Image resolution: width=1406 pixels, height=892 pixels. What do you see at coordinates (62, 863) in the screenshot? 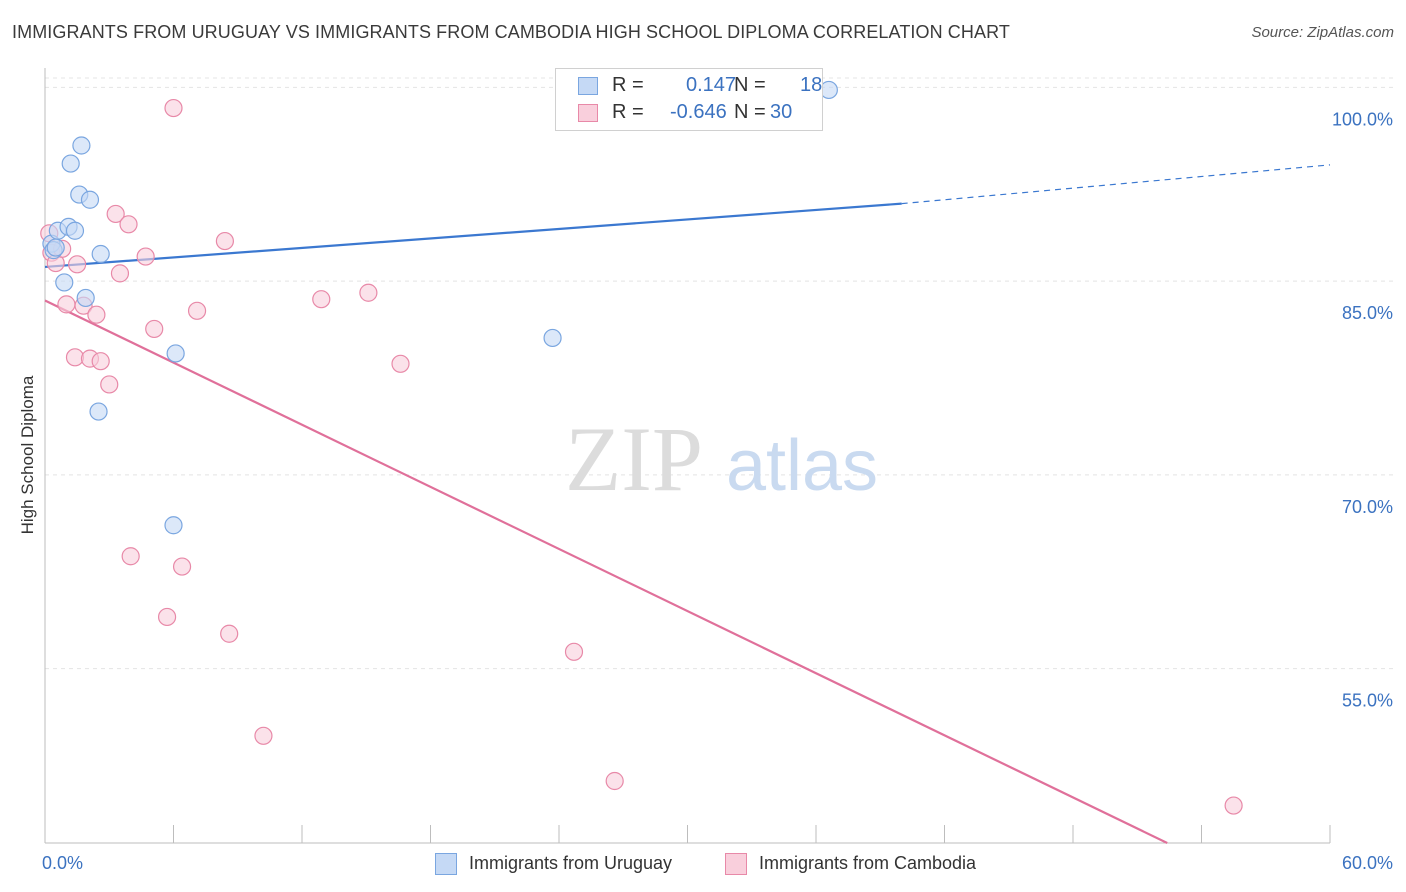
I see `x-tick-label: 0.0%` at bounding box center [62, 863].